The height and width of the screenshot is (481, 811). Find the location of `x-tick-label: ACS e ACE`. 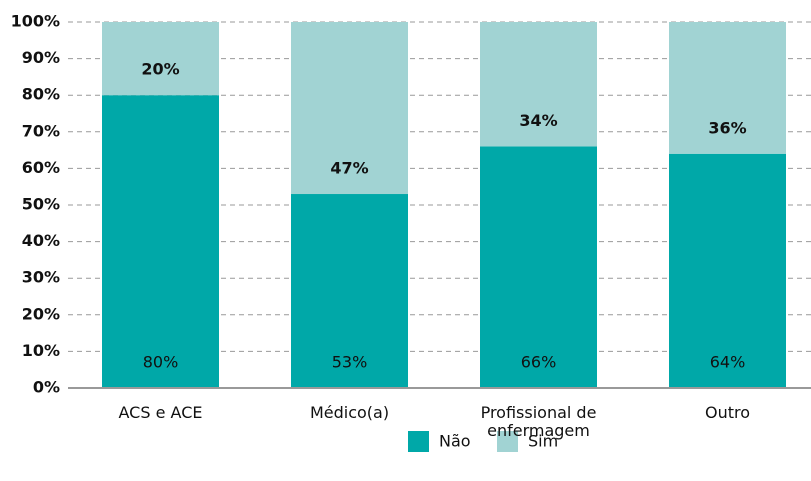

x-tick-label: ACS e ACE is located at coordinates (160, 412).